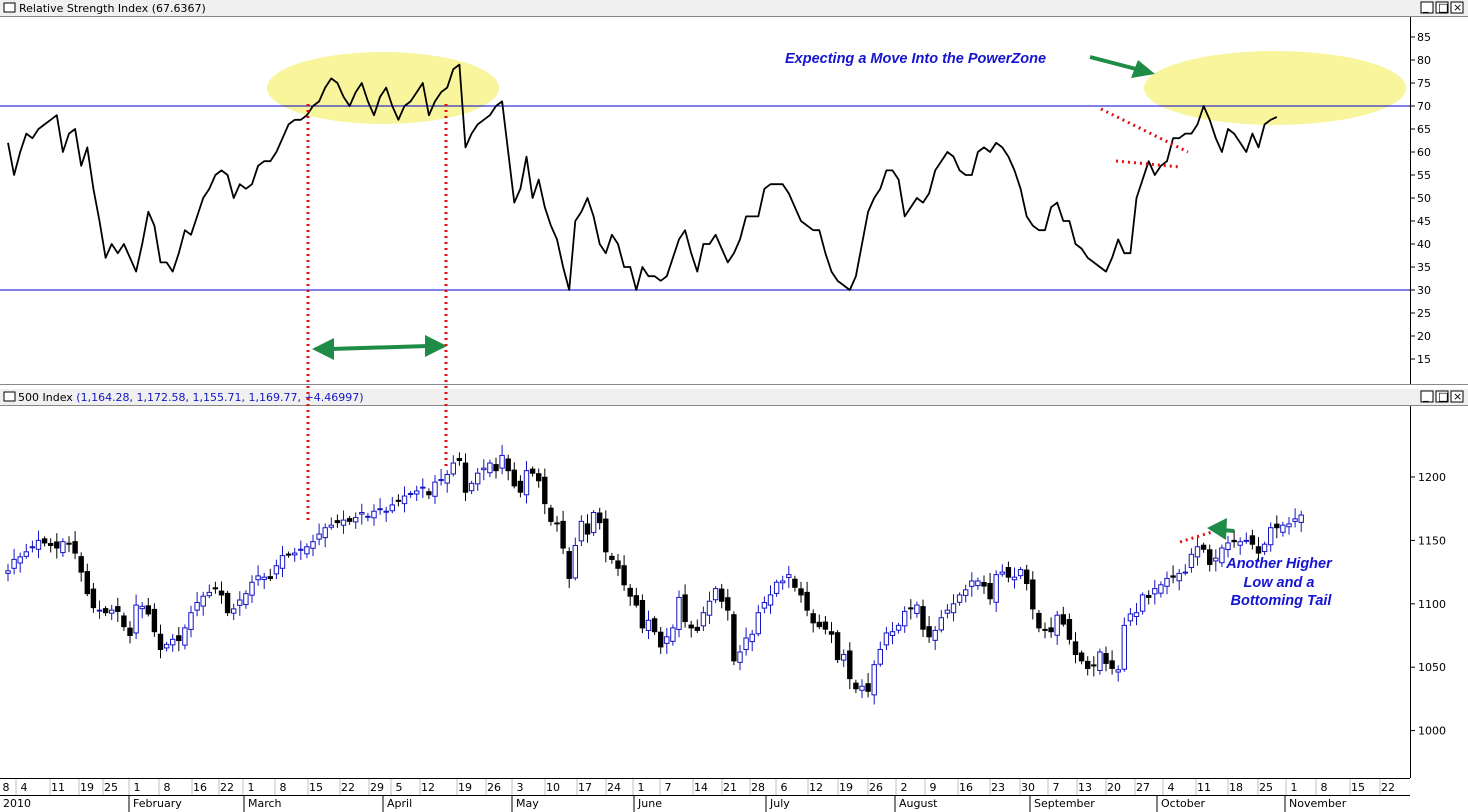 This screenshot has height=812, width=1468. What do you see at coordinates (1443, 7) in the screenshot?
I see `rsi-restore-button: □` at bounding box center [1443, 7].